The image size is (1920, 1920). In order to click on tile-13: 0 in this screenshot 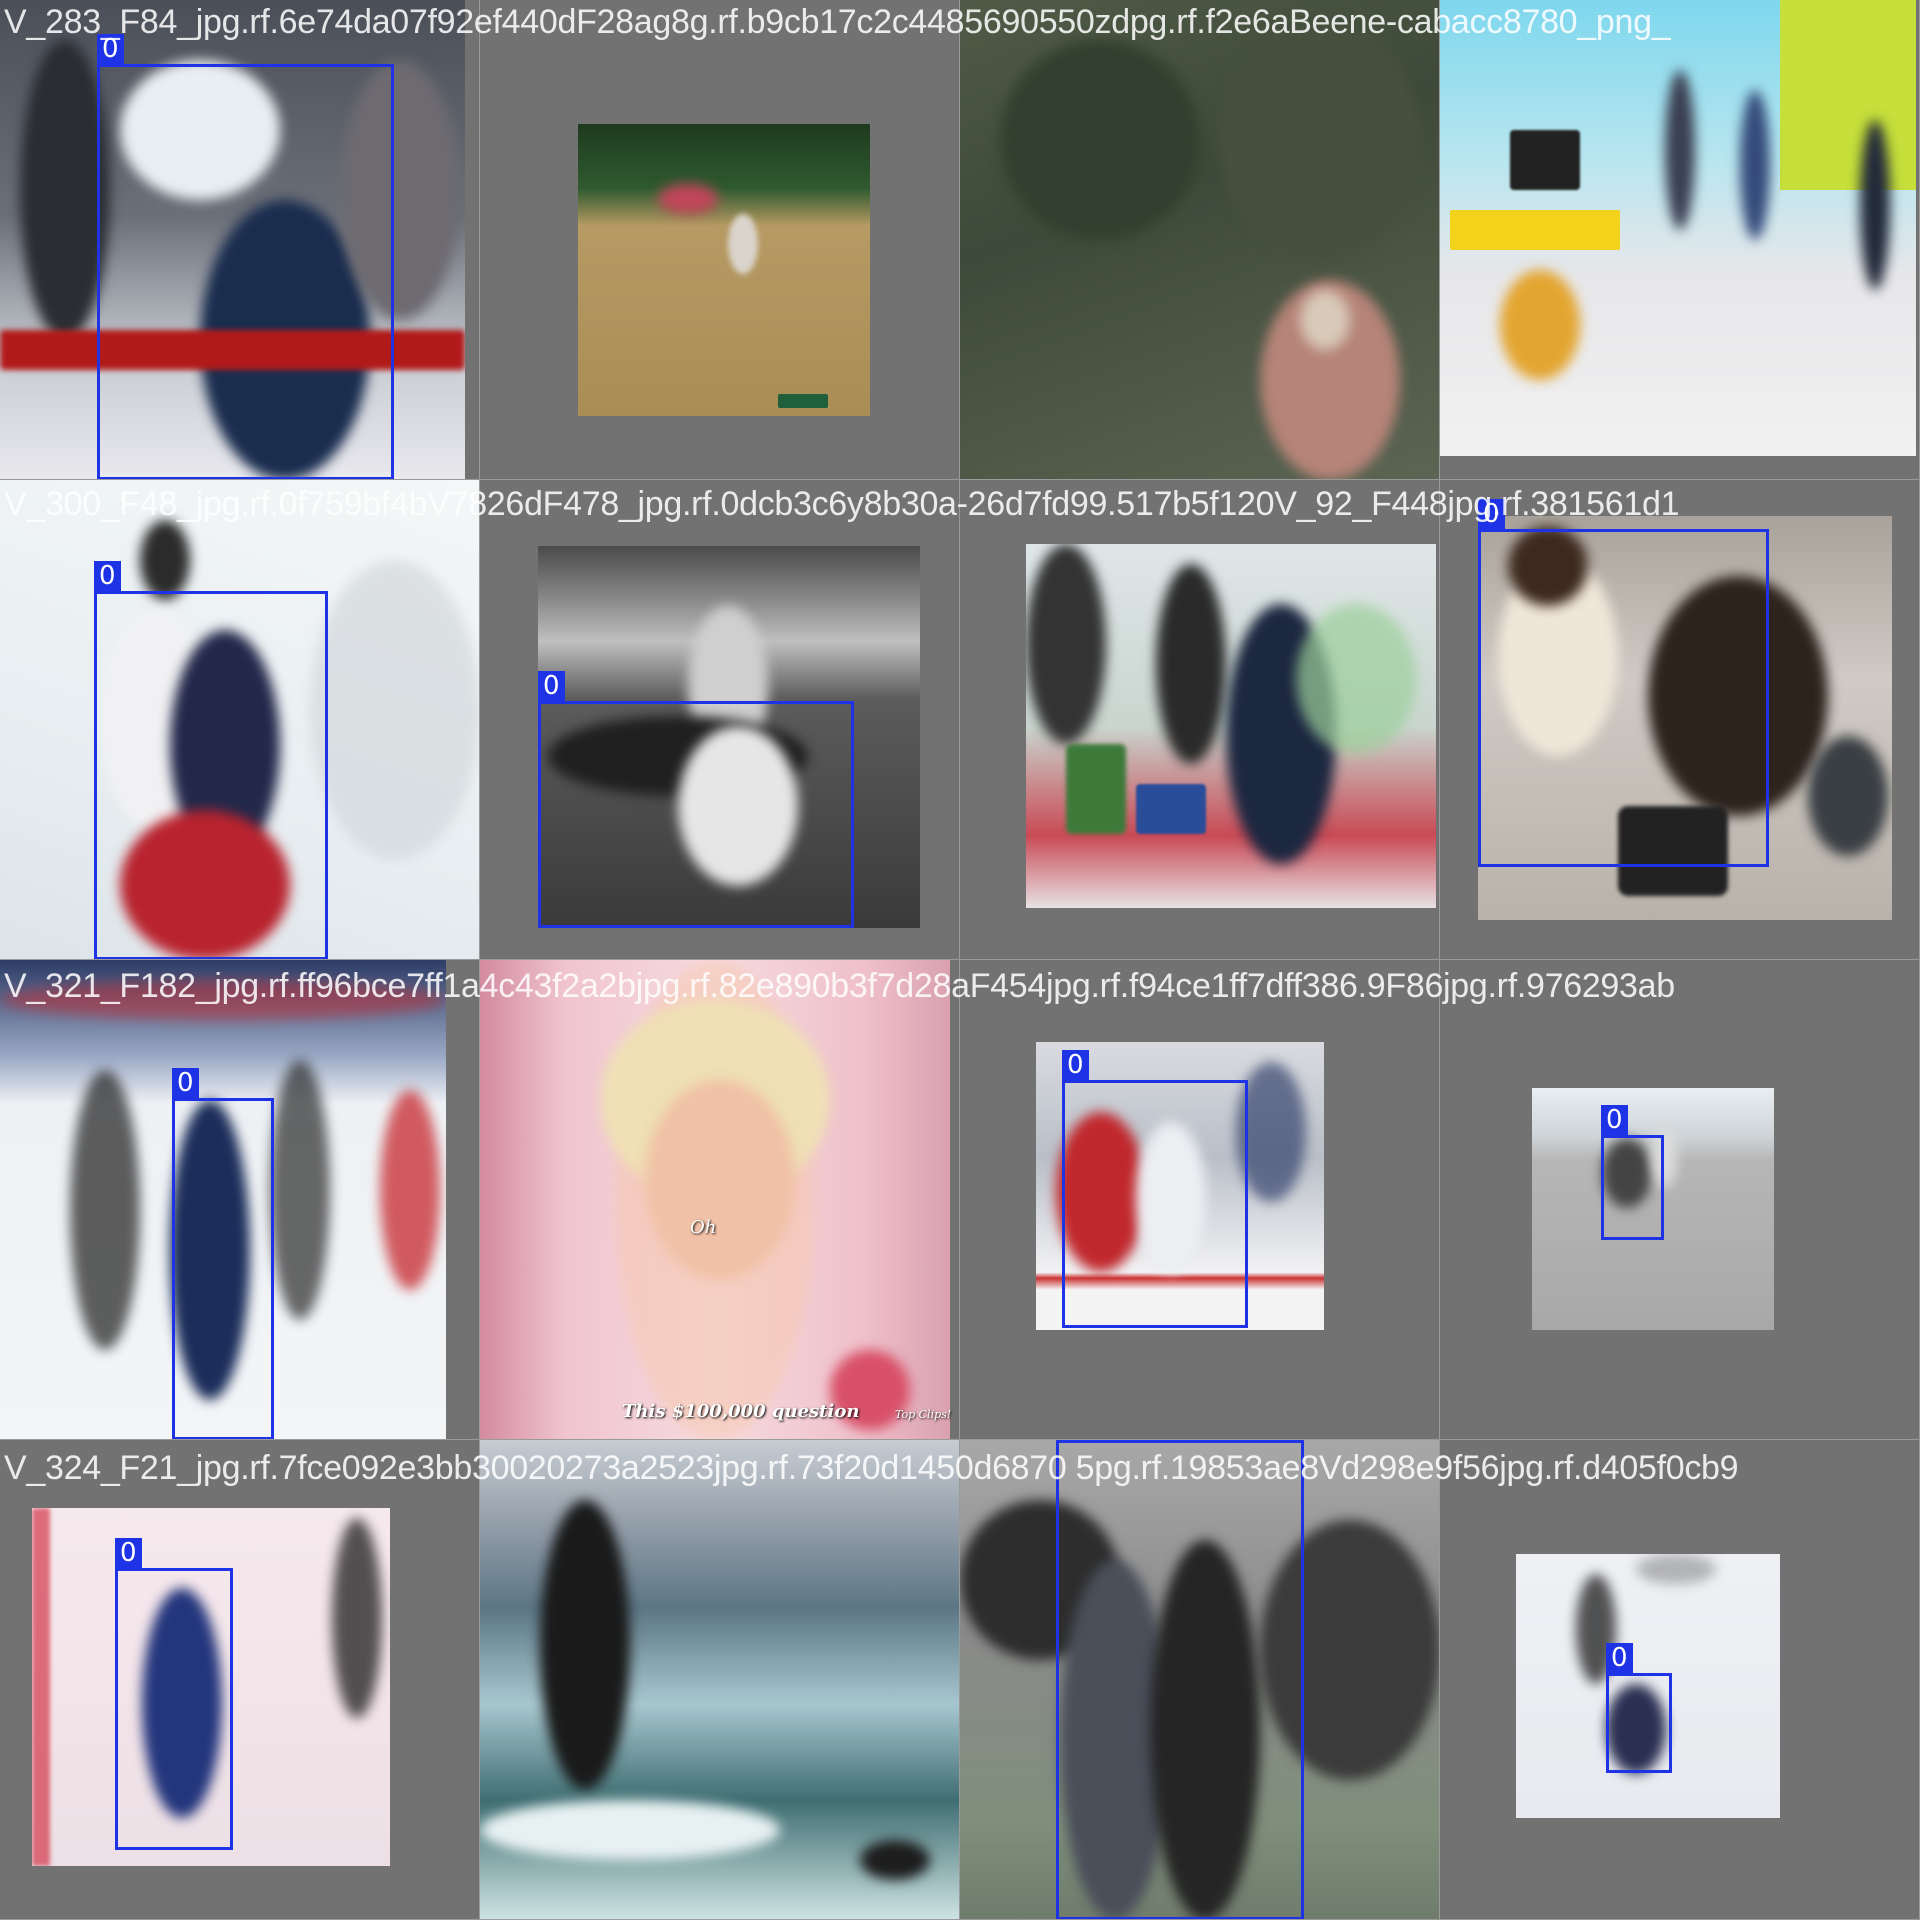, I will do `click(240, 1680)`.